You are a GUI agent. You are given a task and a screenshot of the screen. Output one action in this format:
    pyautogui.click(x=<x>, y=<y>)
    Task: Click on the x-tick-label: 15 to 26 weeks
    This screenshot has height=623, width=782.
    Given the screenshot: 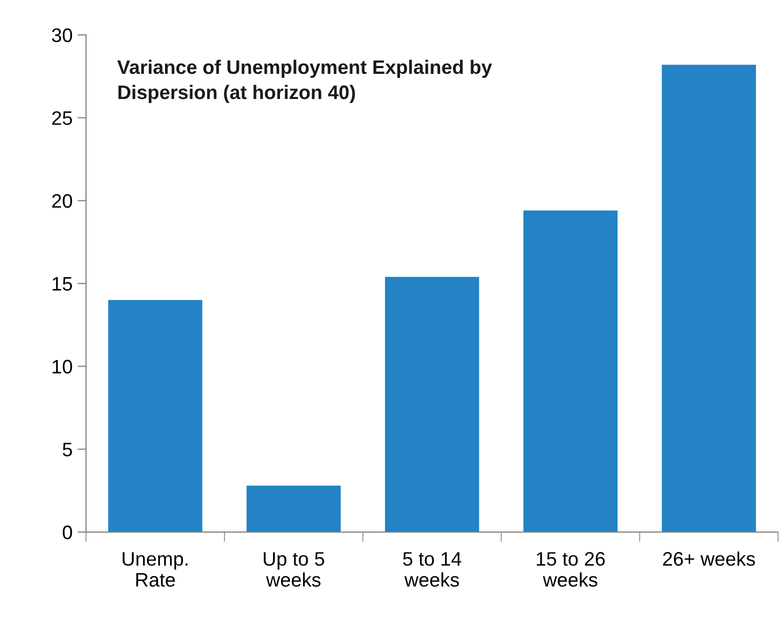 What is the action you would take?
    pyautogui.click(x=570, y=569)
    